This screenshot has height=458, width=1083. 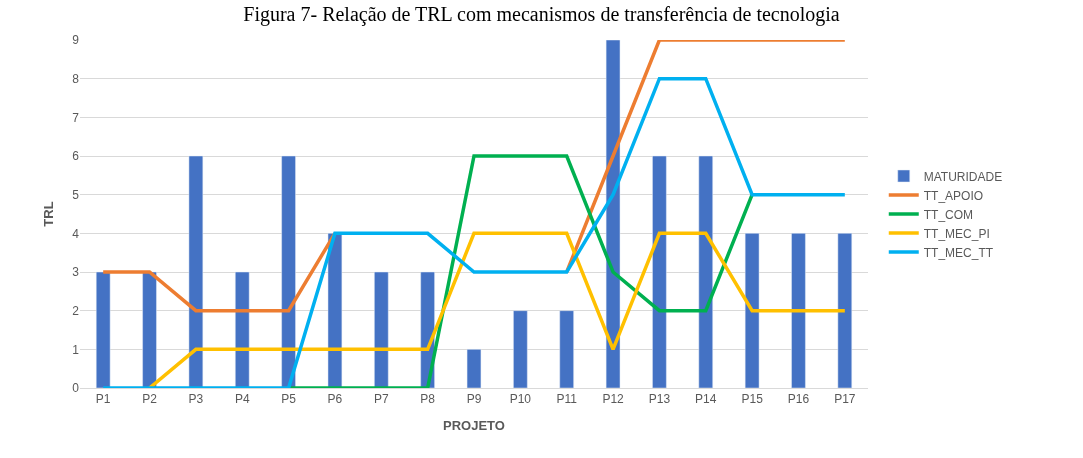 What do you see at coordinates (76, 78) in the screenshot?
I see `y-tick-label: 8` at bounding box center [76, 78].